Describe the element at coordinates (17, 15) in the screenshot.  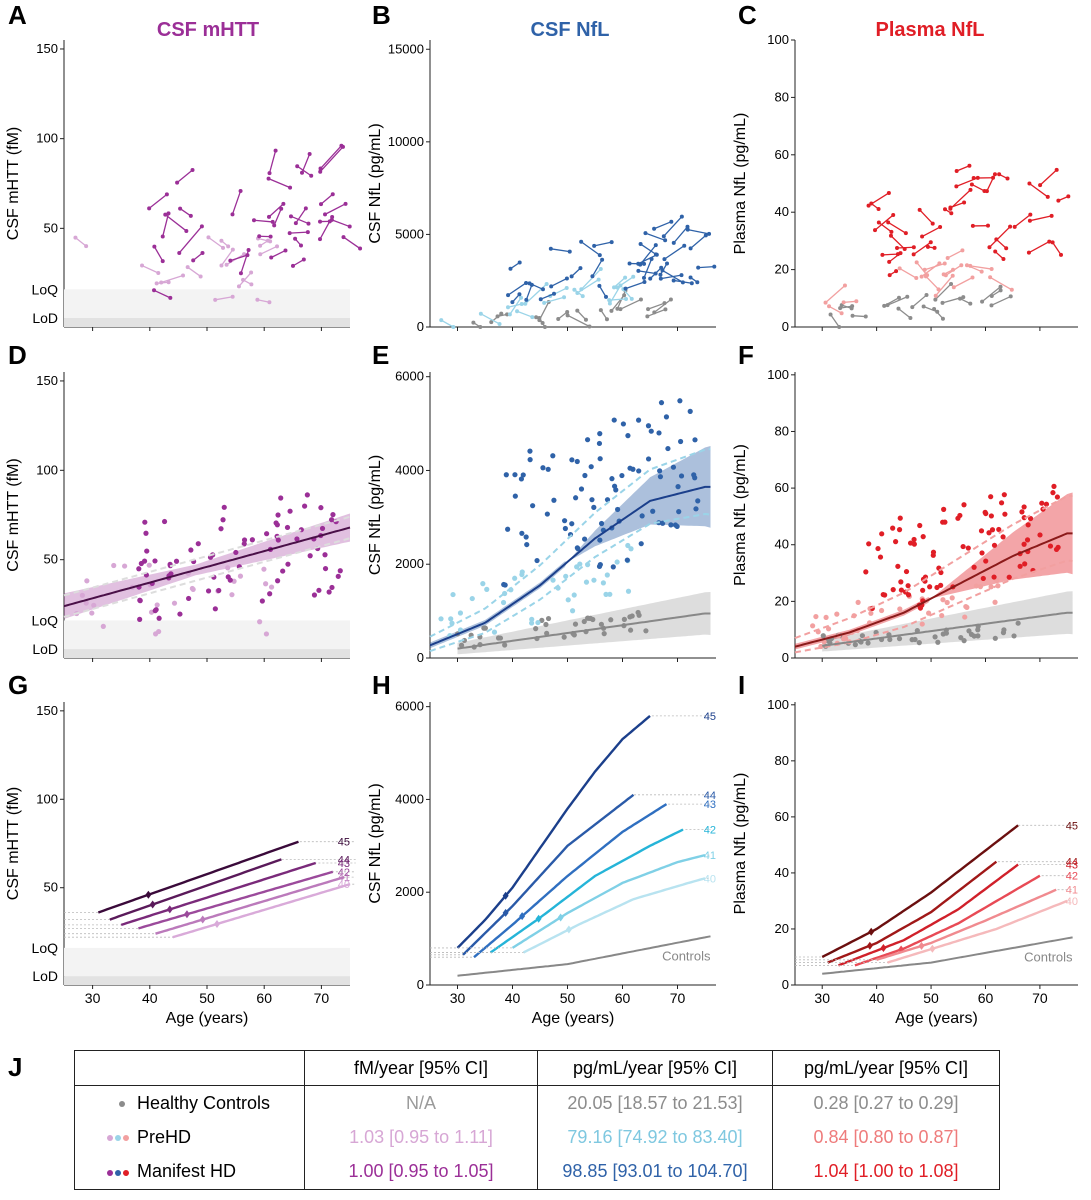
I see `panel-letter-a: A` at that location.